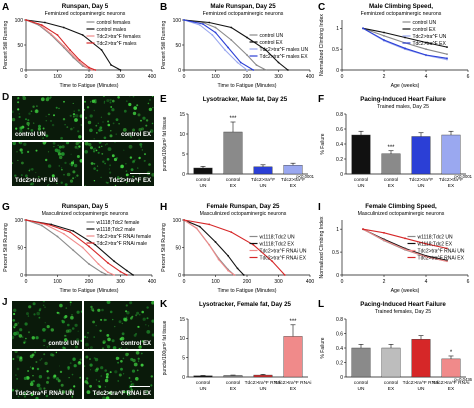 The image size is (474, 408). What do you see at coordinates (26, 282) in the screenshot?
I see `x-tick-label: 0` at bounding box center [26, 282].